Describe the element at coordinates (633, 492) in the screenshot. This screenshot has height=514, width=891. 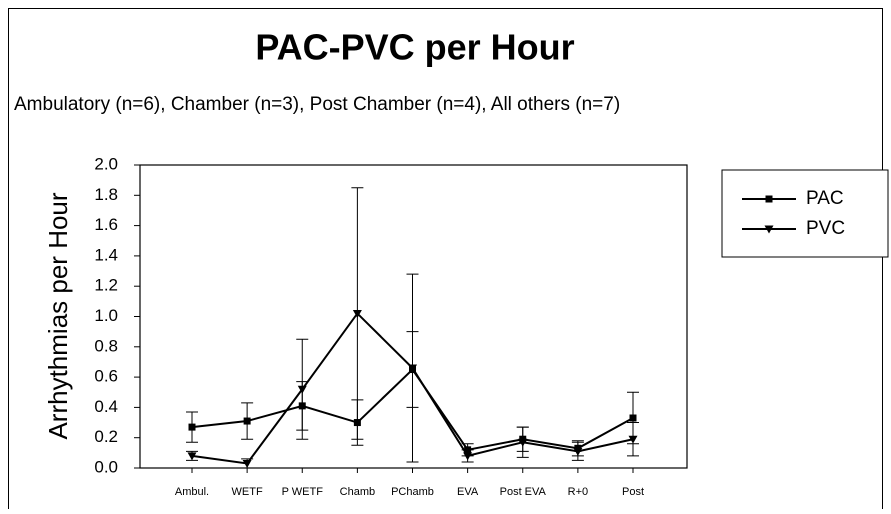
I see `x-tick-label: Post` at that location.